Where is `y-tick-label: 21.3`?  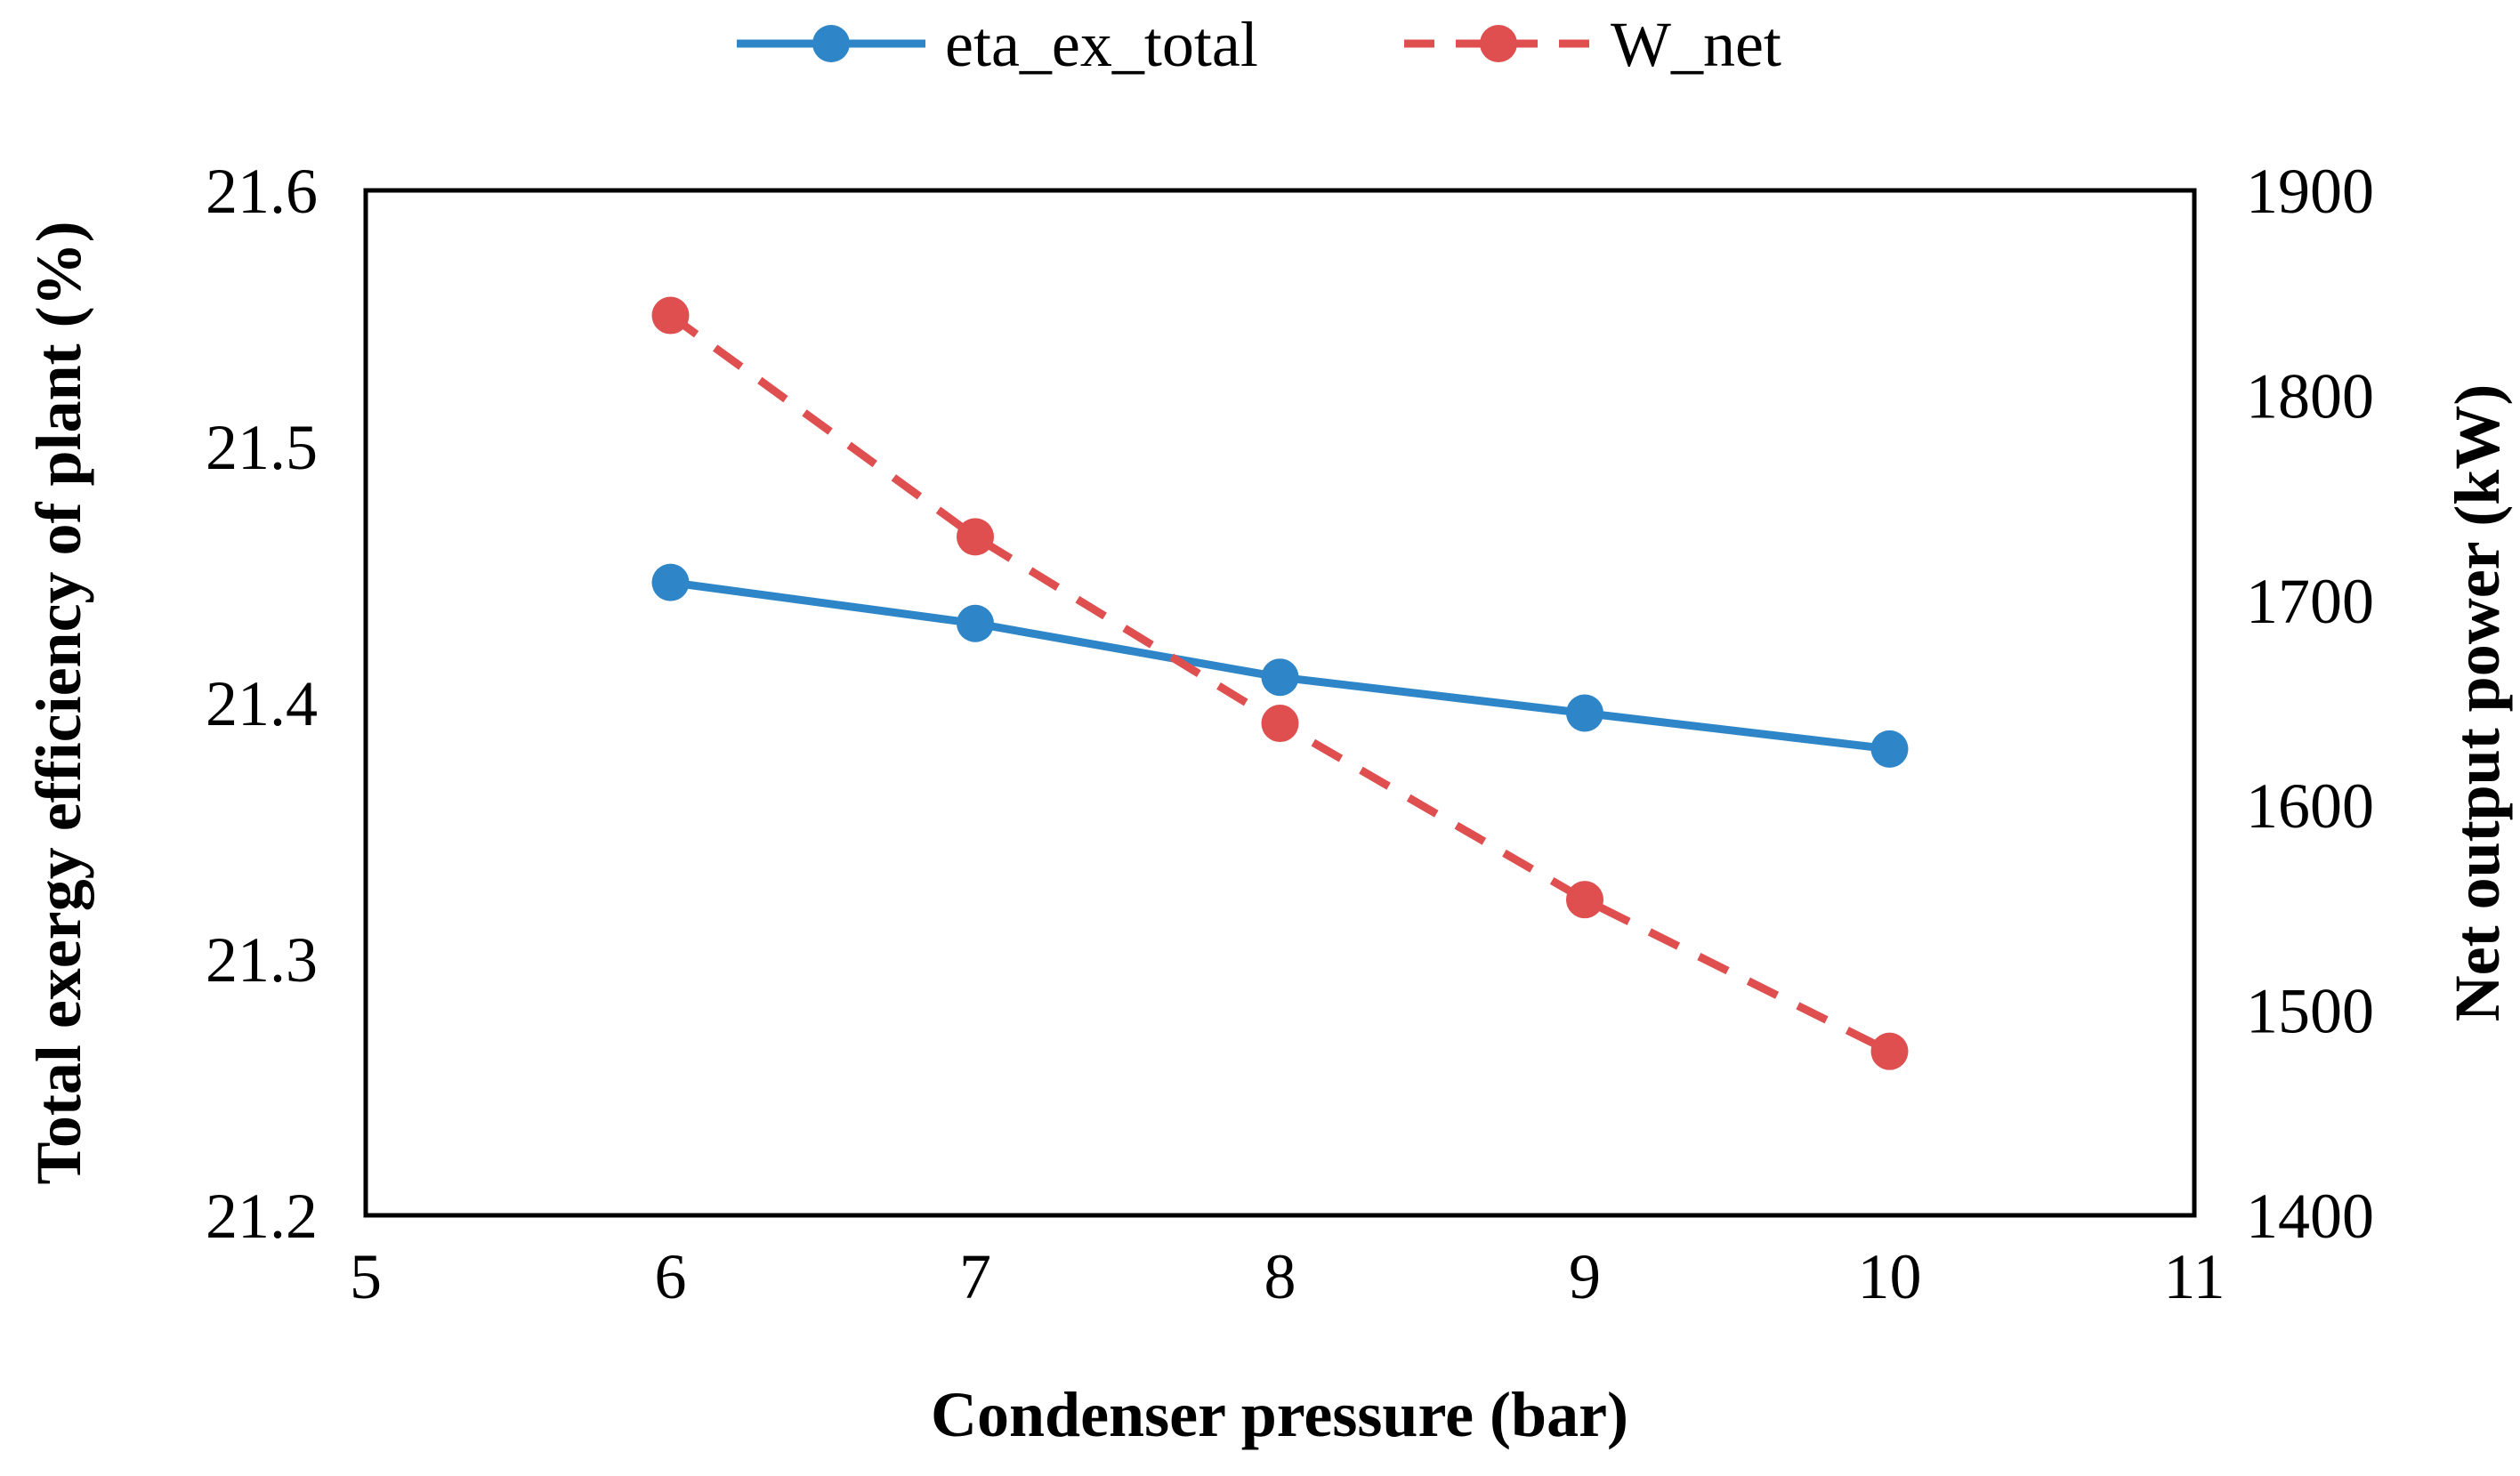 y-tick-label: 21.3 is located at coordinates (262, 960).